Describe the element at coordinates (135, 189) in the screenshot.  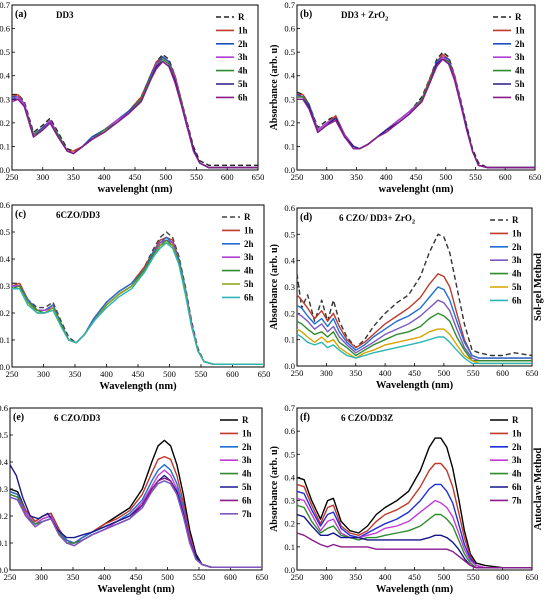
I see `x-axis-label: wavelenght (nm)` at that location.